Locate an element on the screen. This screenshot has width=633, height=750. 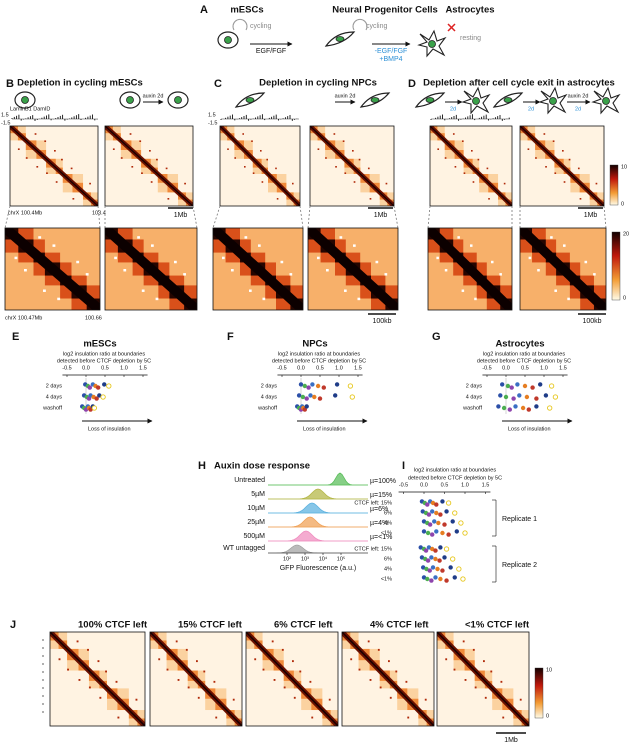
row-label: 4% is located at coordinates (388, 569).